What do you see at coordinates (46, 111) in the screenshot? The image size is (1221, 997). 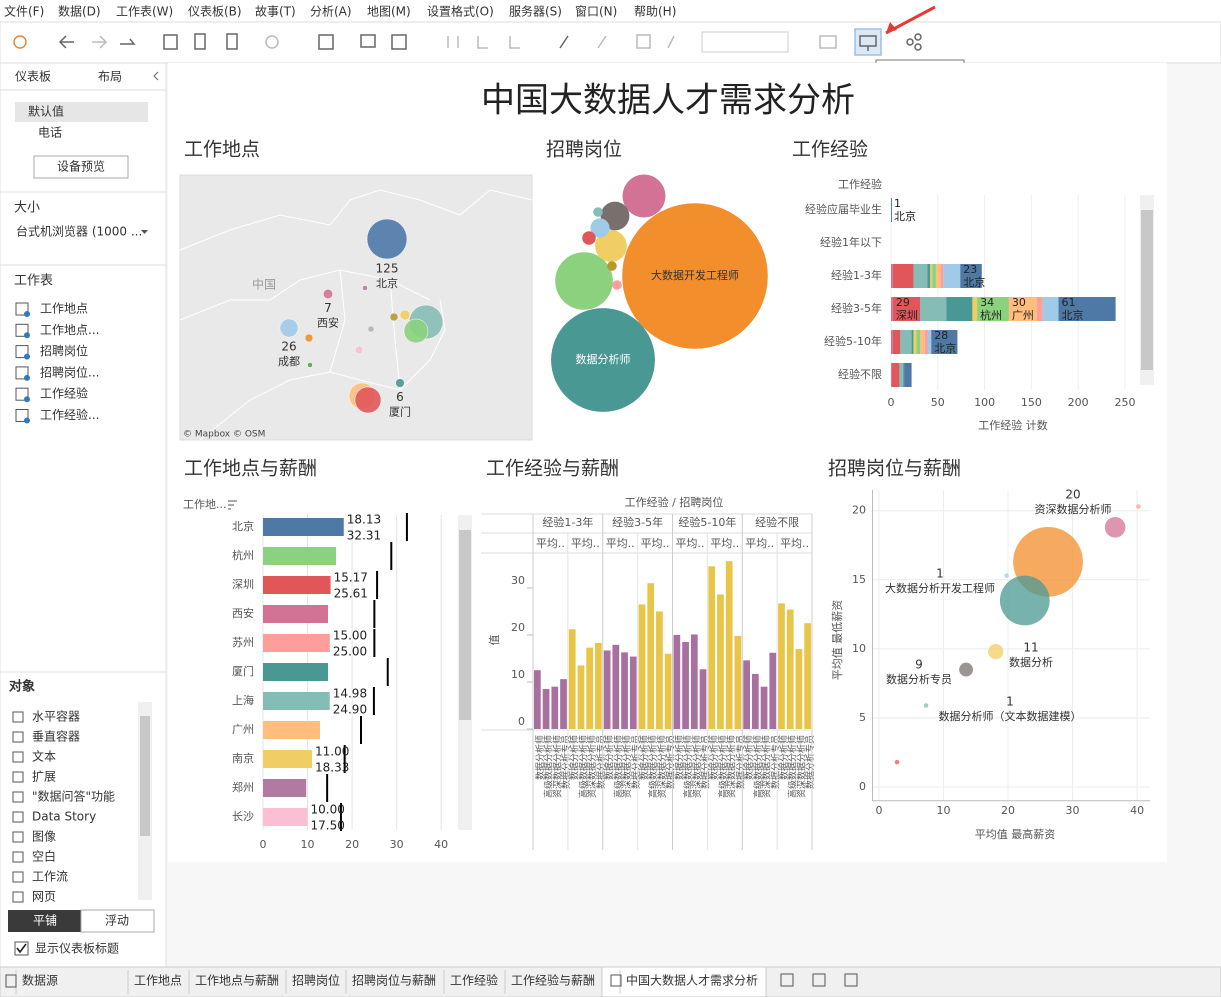 I see `device-item: 默认值` at bounding box center [46, 111].